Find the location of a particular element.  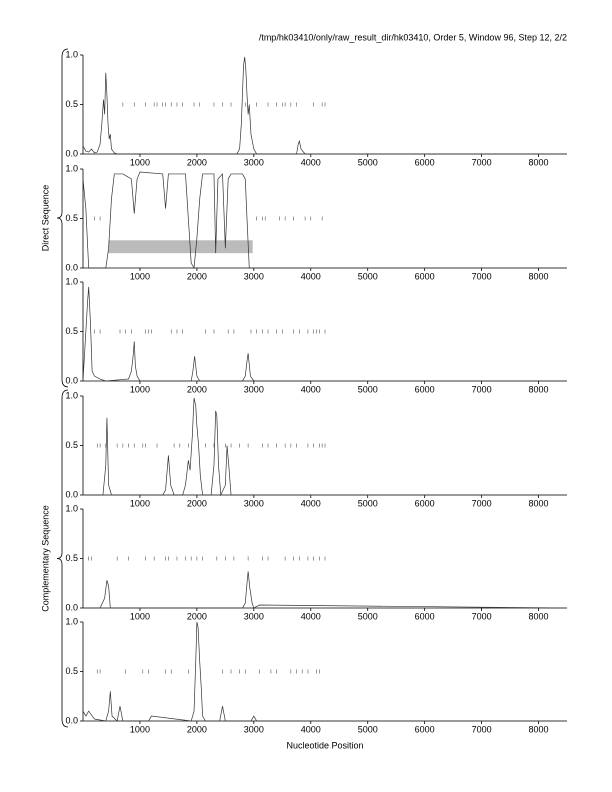

x-axis-label: Nucleotide Position is located at coordinates (324, 745).